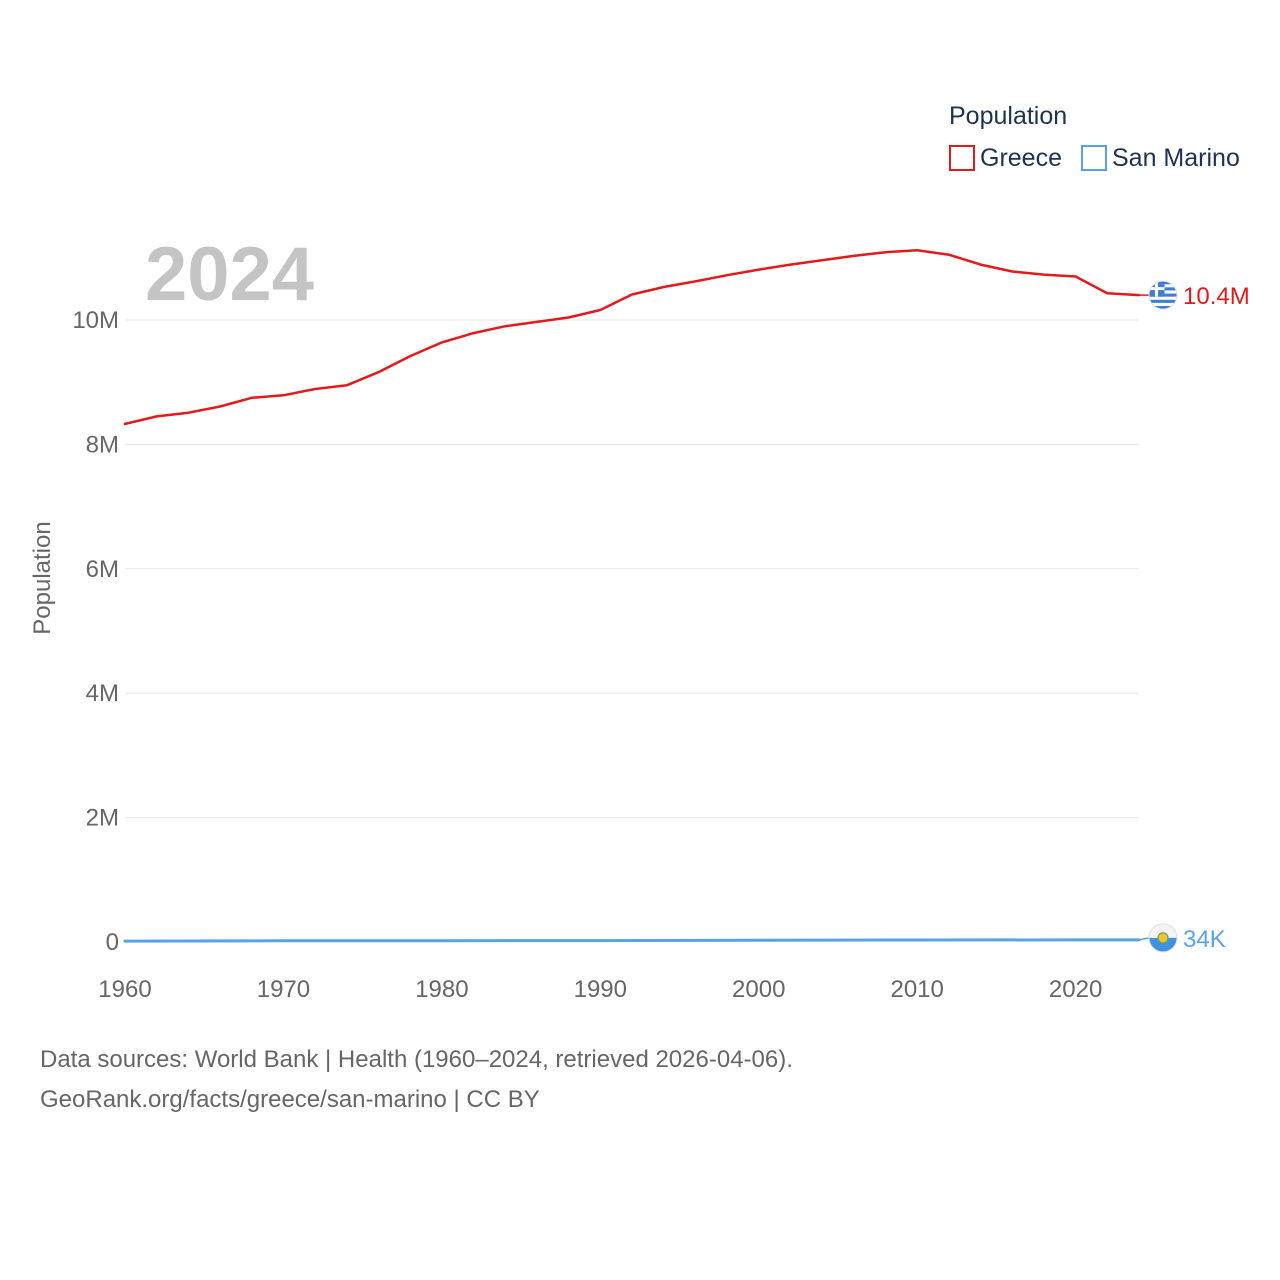 This screenshot has height=1280, width=1280. Describe the element at coordinates (1163, 295) in the screenshot. I see `greece-flag-icon` at that location.